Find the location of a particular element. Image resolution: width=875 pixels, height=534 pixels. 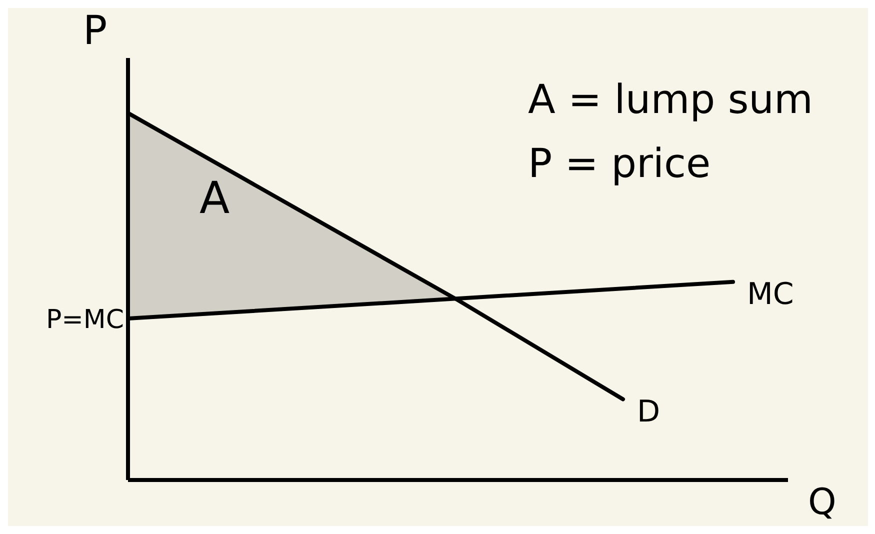

annotation: P = price is located at coordinates (620, 164).